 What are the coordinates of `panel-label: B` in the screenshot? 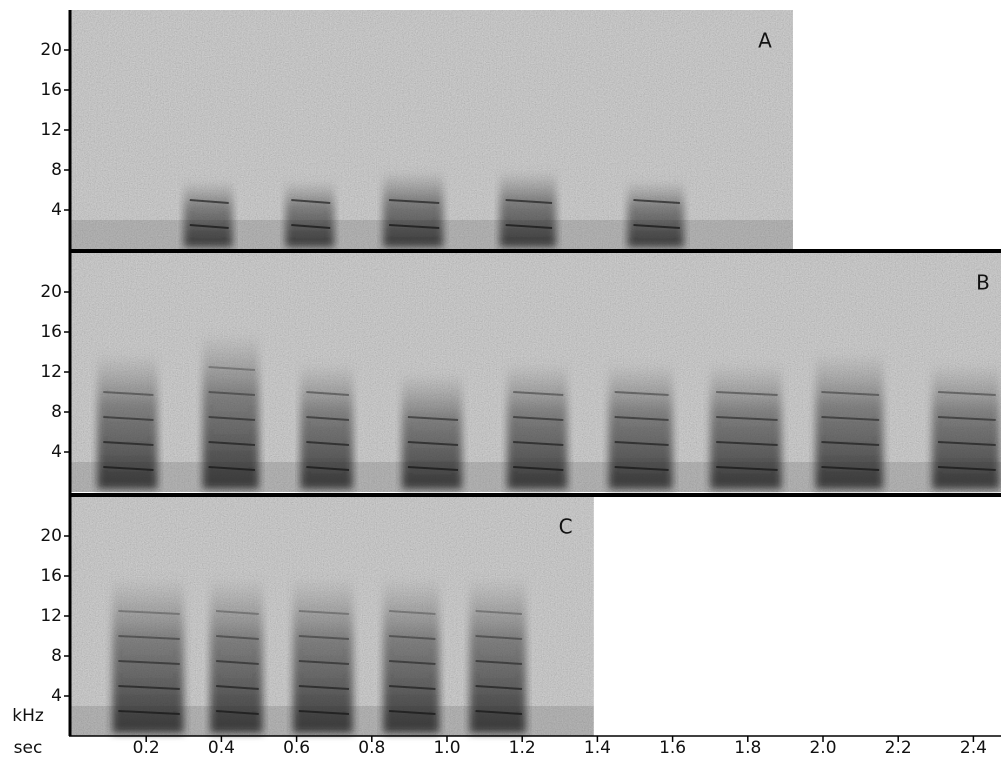 It's located at (983, 283).